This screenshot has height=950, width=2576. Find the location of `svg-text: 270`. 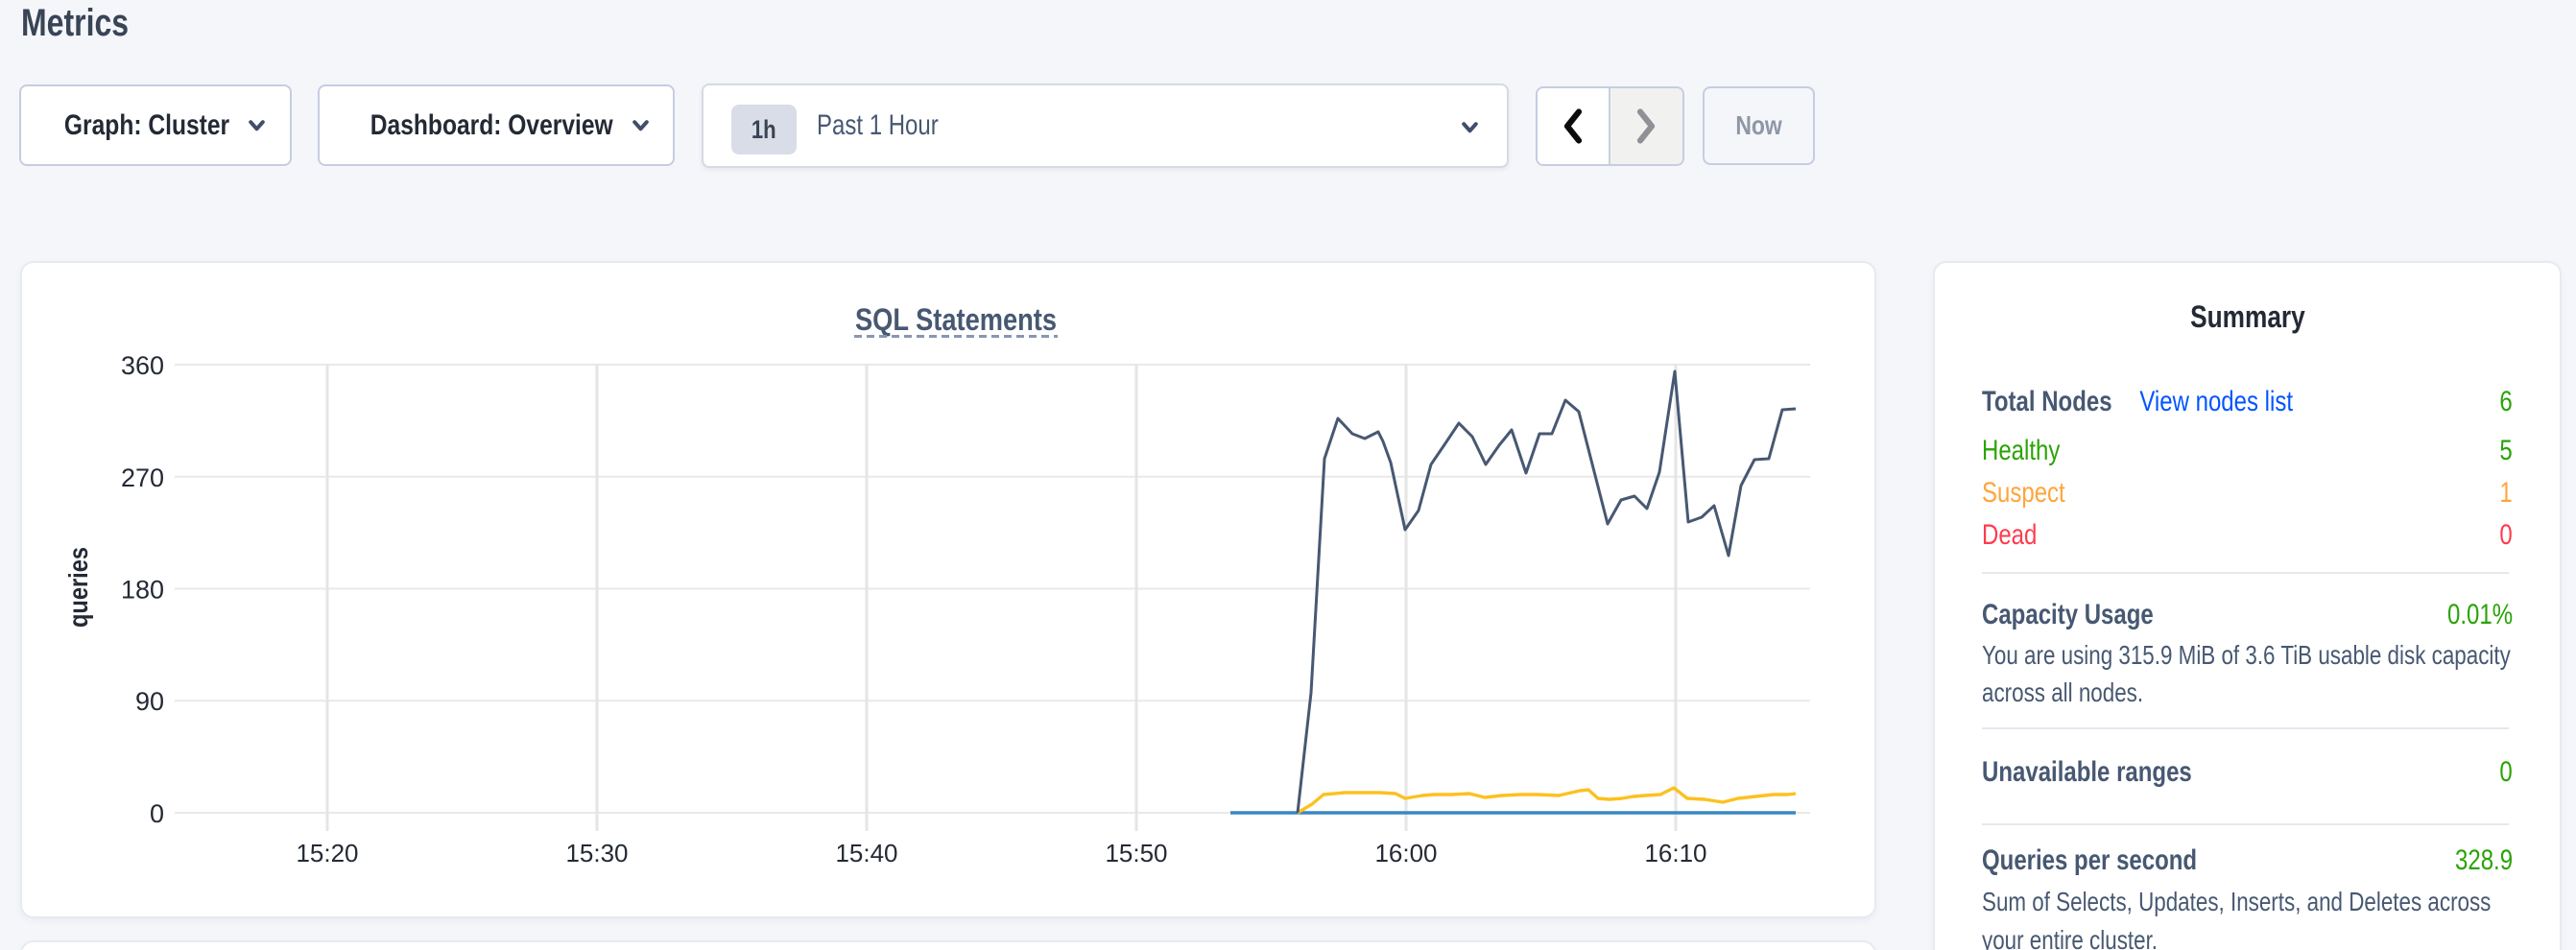

svg-text: 270 is located at coordinates (142, 477).